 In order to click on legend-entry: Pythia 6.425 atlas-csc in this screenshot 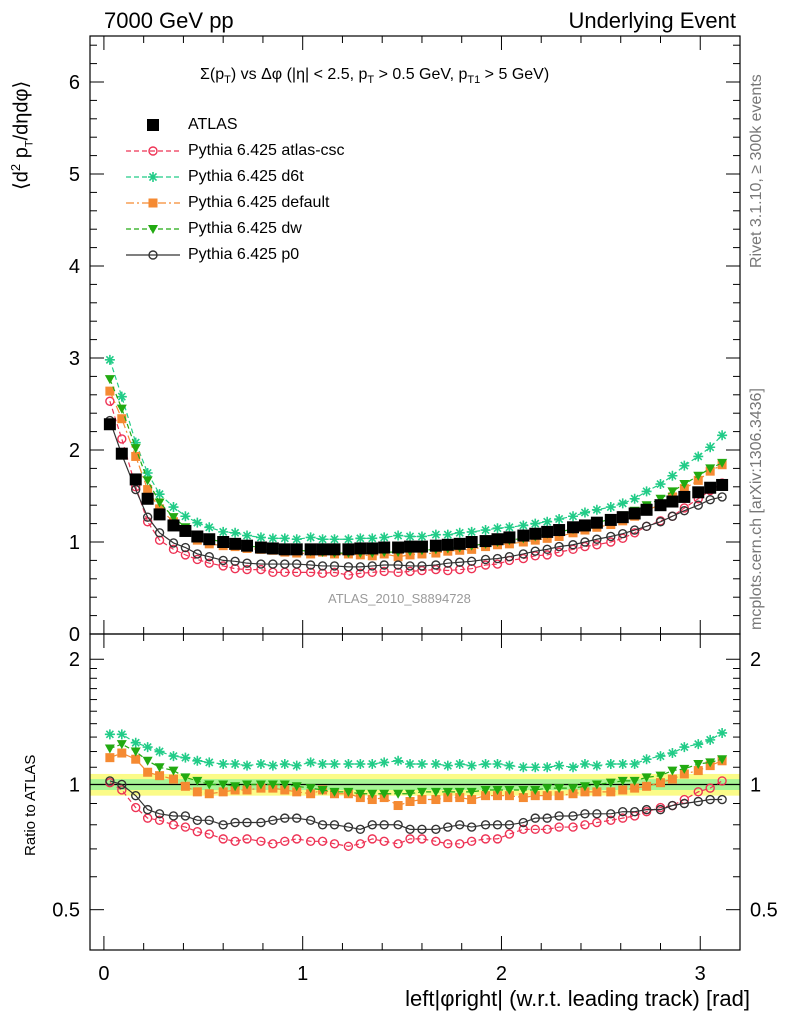, I will do `click(233, 151)`.